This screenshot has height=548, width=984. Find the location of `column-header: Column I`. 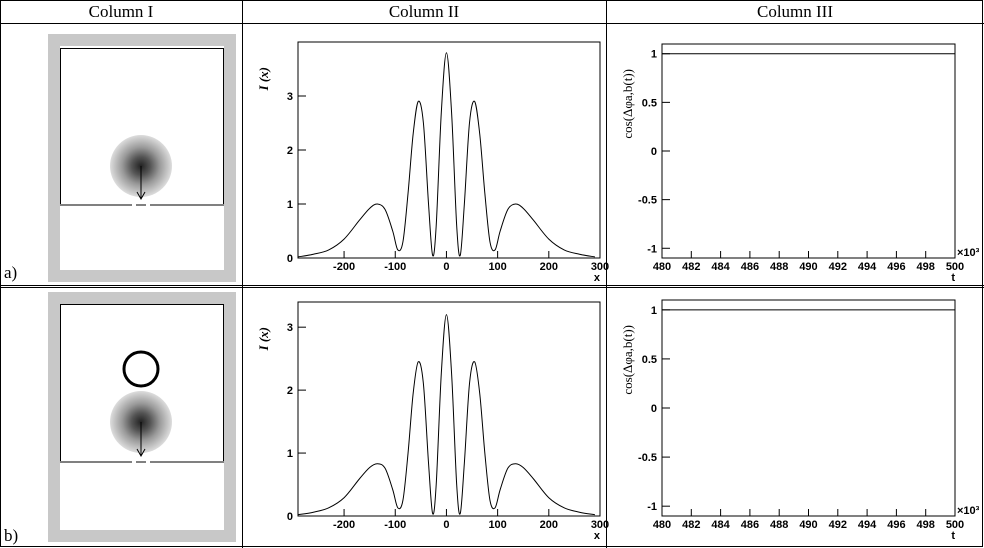

column-header: Column I is located at coordinates (121, 11).